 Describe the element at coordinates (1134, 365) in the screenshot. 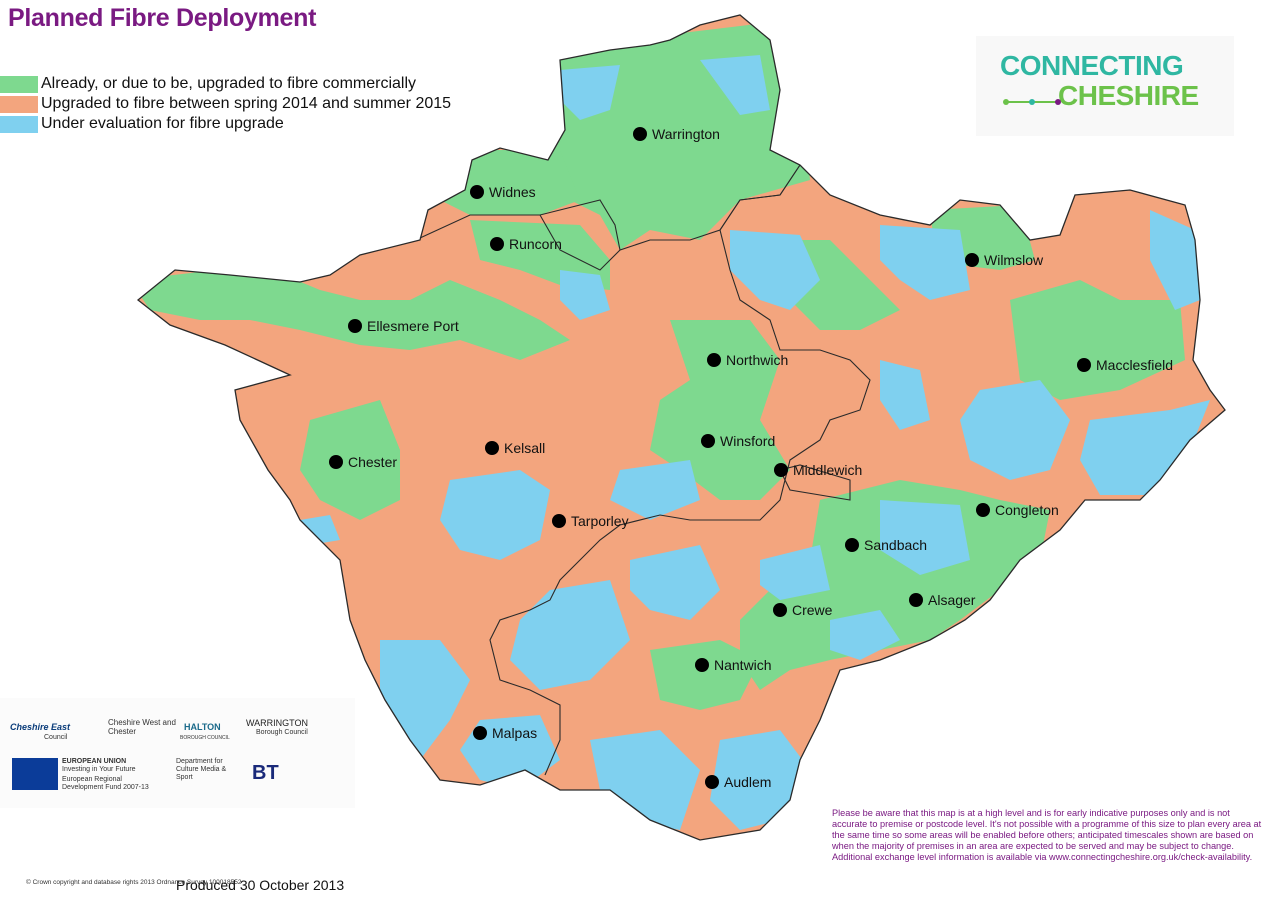

I see `town-label: Macclesfield` at that location.